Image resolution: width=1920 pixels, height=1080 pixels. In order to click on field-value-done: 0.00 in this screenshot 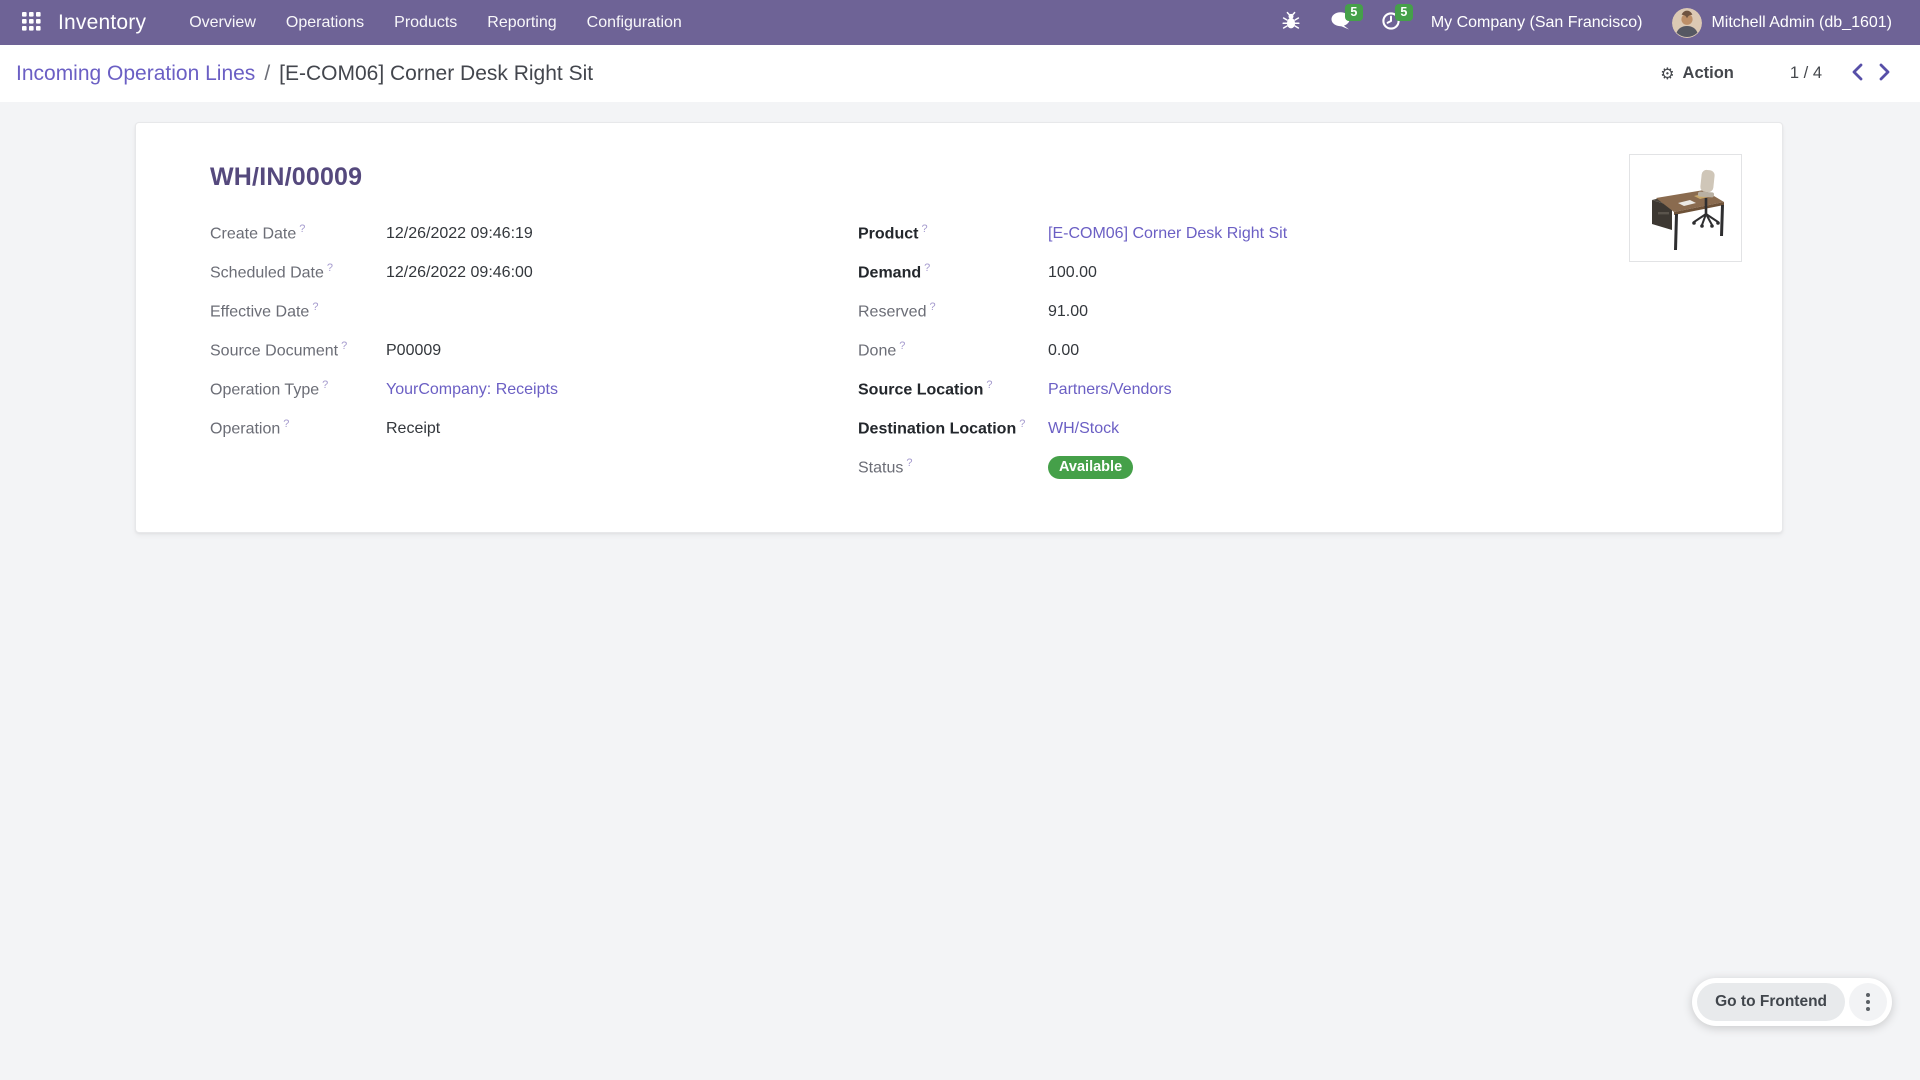, I will do `click(1064, 350)`.